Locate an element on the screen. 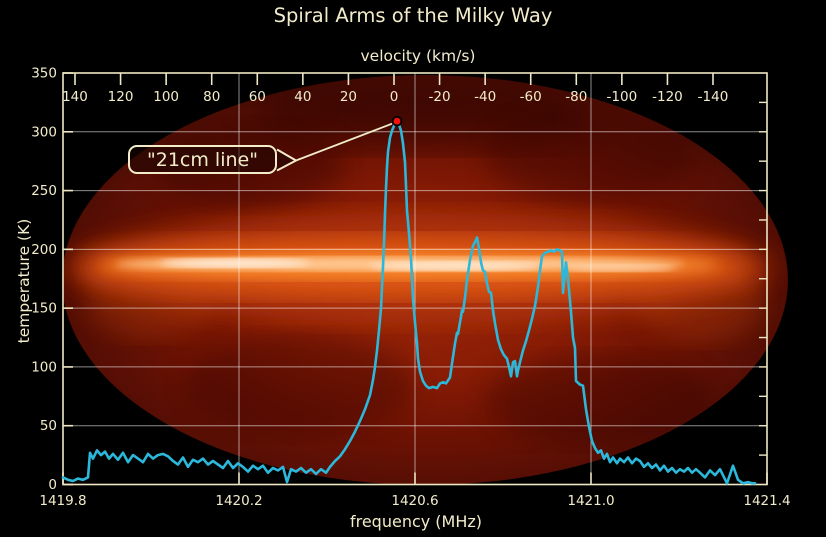 Image resolution: width=826 pixels, height=537 pixels. velocity-tick-label: 120 is located at coordinates (121, 97).